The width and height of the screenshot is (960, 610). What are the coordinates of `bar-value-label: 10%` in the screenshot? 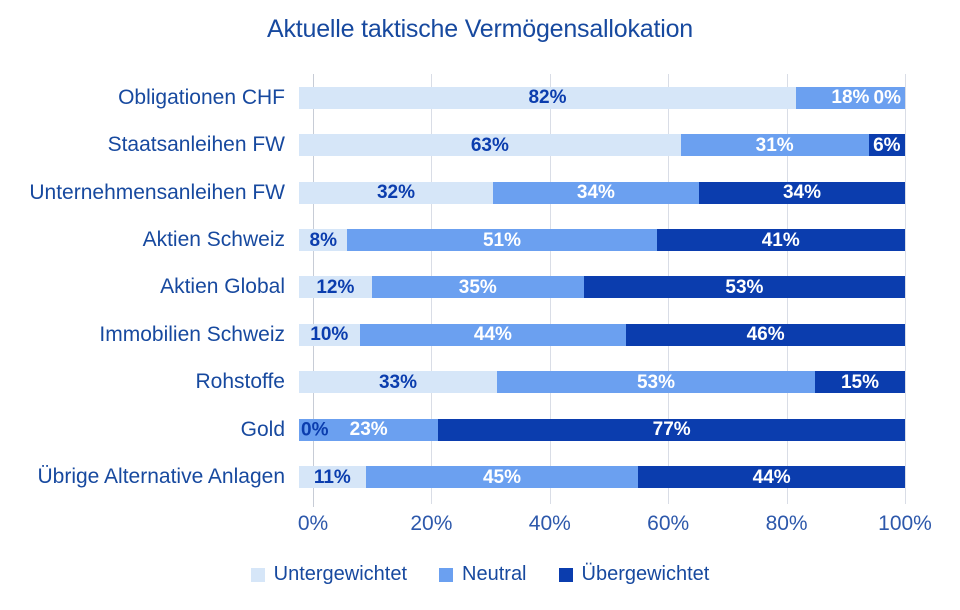 It's located at (329, 335).